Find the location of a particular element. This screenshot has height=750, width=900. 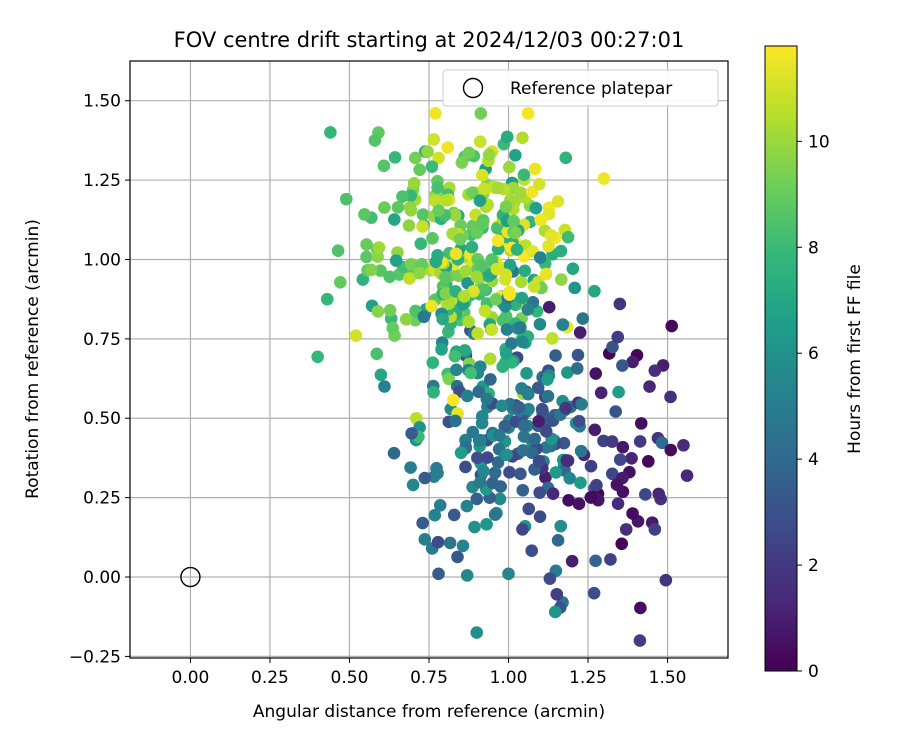

x-axis-label: Angular distance from reference (arcmin) is located at coordinates (429, 712).